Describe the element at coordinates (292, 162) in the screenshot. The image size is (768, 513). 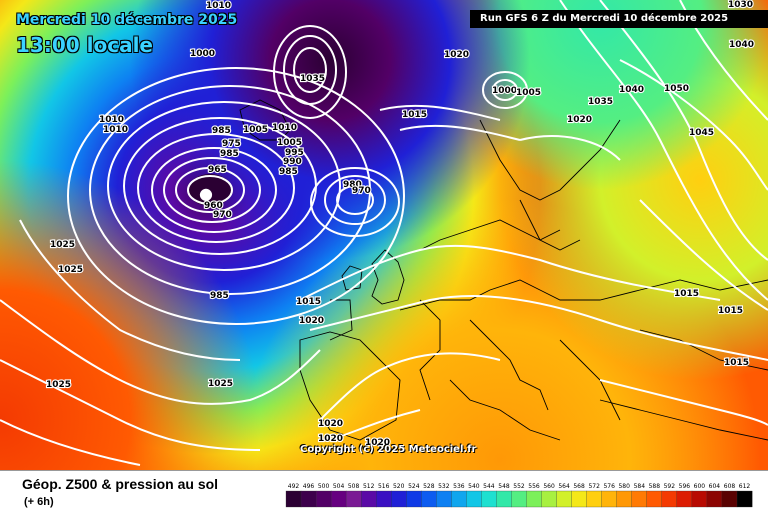
I see `pressure-label: 990` at that location.